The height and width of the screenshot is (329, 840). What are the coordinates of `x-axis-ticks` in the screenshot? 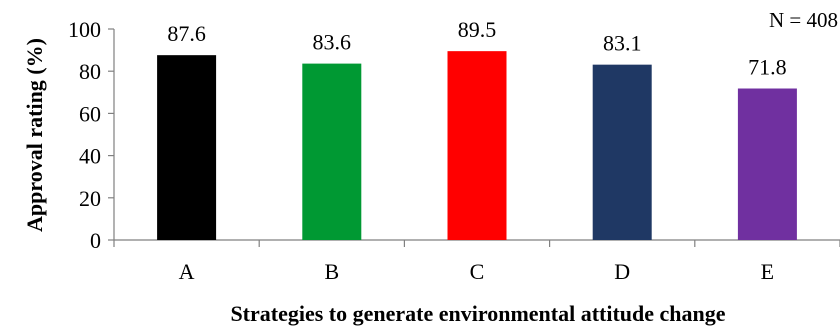 It's located at (476, 243).